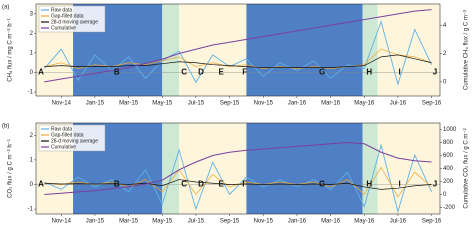 The width and height of the screenshot is (474, 240). I want to click on panel-title: (b), so click(5, 127).